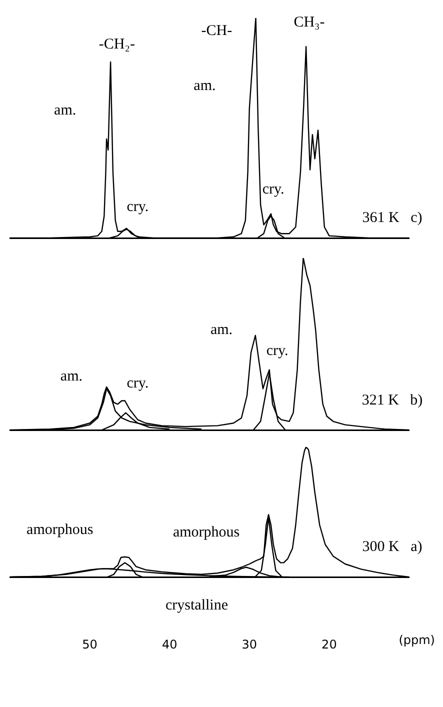 Image resolution: width=443 pixels, height=707 pixels. Describe the element at coordinates (196, 606) in the screenshot. I see `text: crystalline` at that location.